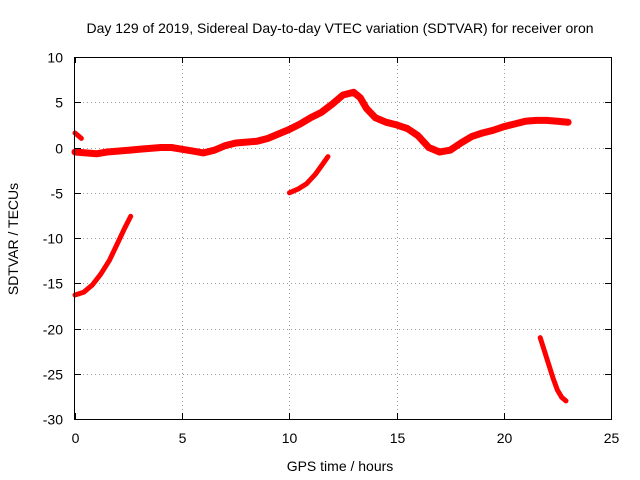 The image size is (640, 480). Describe the element at coordinates (53, 239) in the screenshot. I see `y-tick-label: -10` at that location.